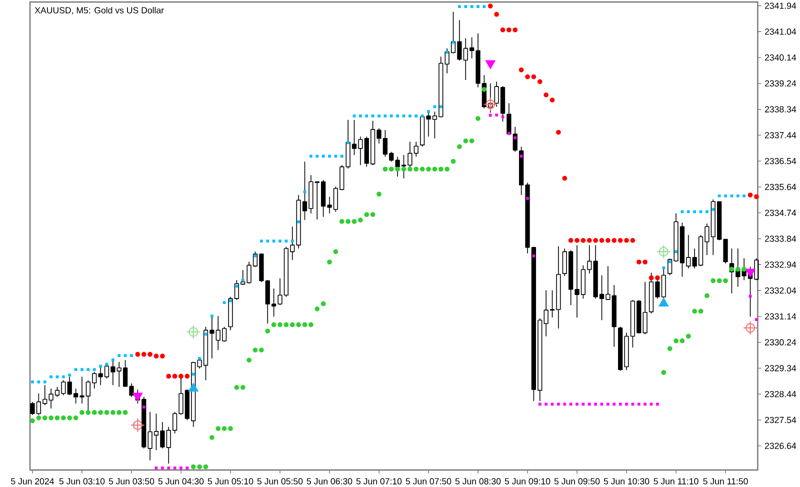 The width and height of the screenshot is (800, 487). Describe the element at coordinates (780, 187) in the screenshot. I see `y-tick-label: 2335.64` at that location.